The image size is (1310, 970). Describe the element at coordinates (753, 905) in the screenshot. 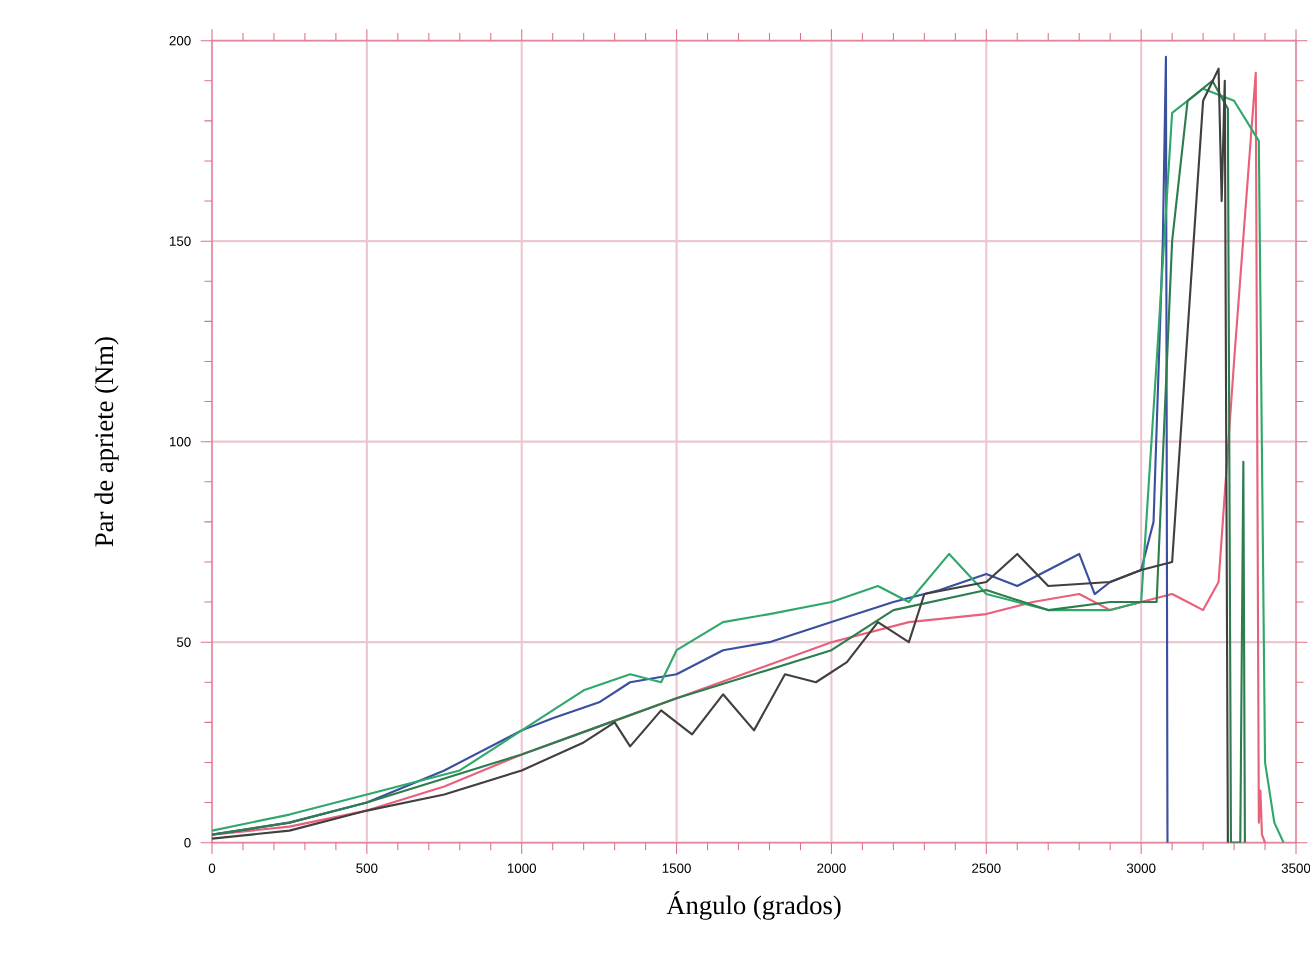

I see `x-axis-title: Ángulo (grados)` at that location.